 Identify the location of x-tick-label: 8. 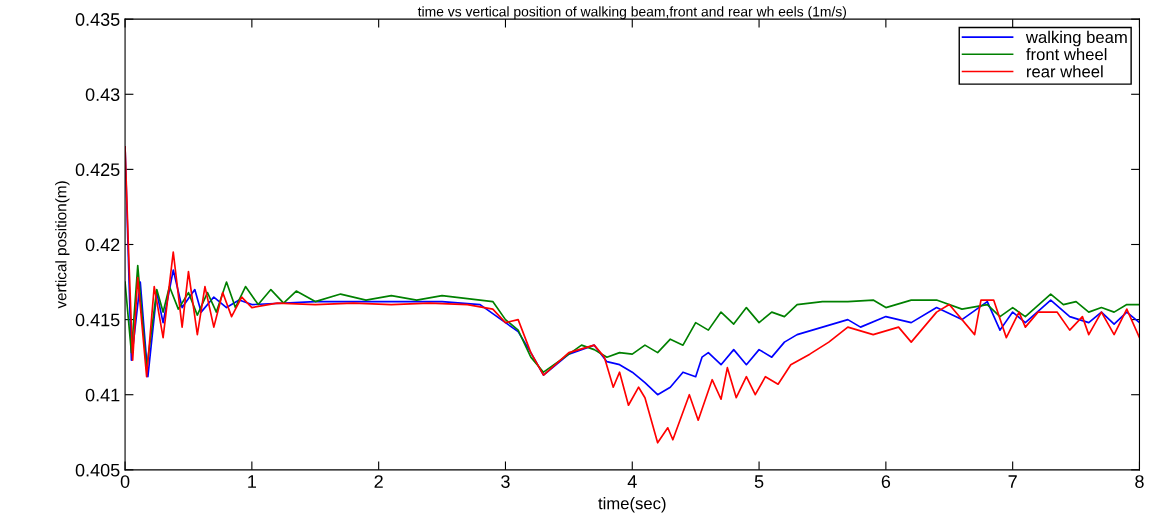
(1139, 481).